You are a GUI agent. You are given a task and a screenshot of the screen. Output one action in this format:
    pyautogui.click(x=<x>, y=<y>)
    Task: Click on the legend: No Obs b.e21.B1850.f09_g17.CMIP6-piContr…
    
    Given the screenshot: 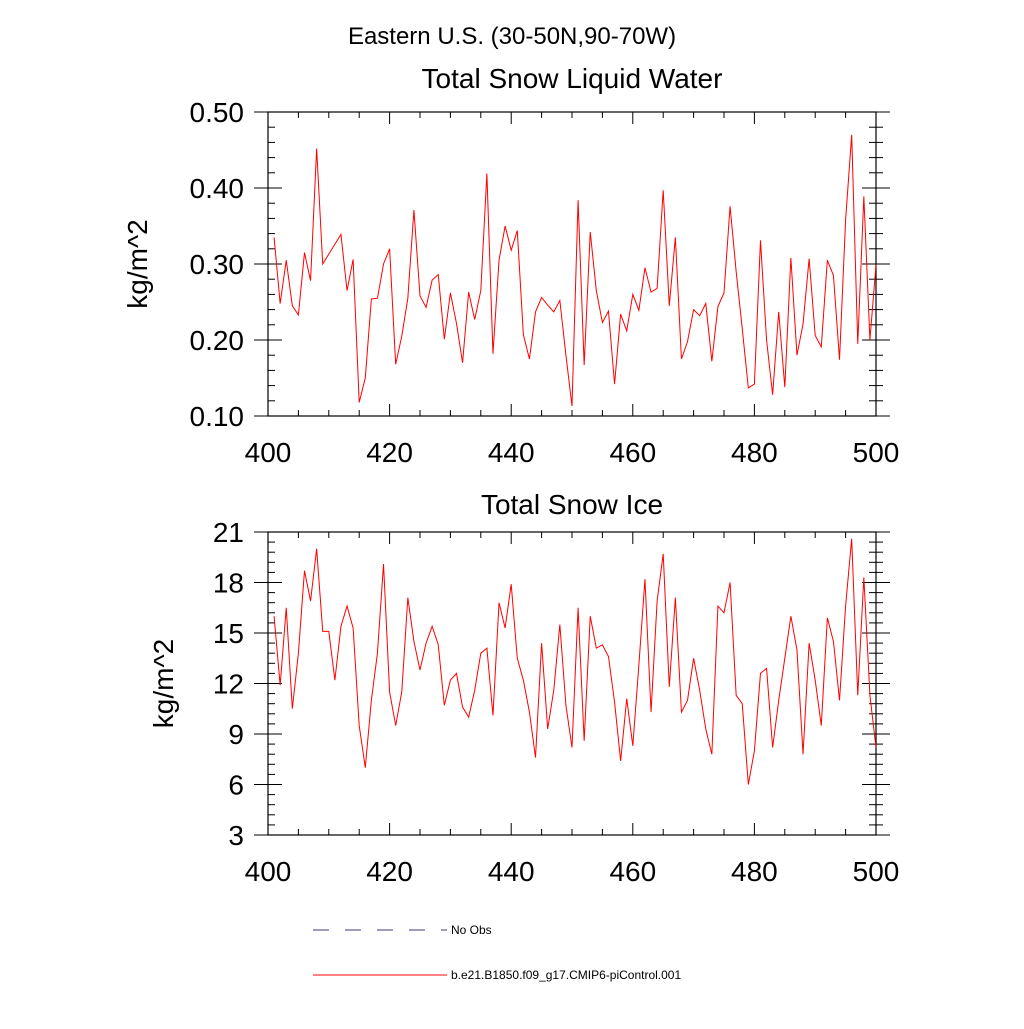 What is the action you would take?
    pyautogui.click(x=497, y=952)
    